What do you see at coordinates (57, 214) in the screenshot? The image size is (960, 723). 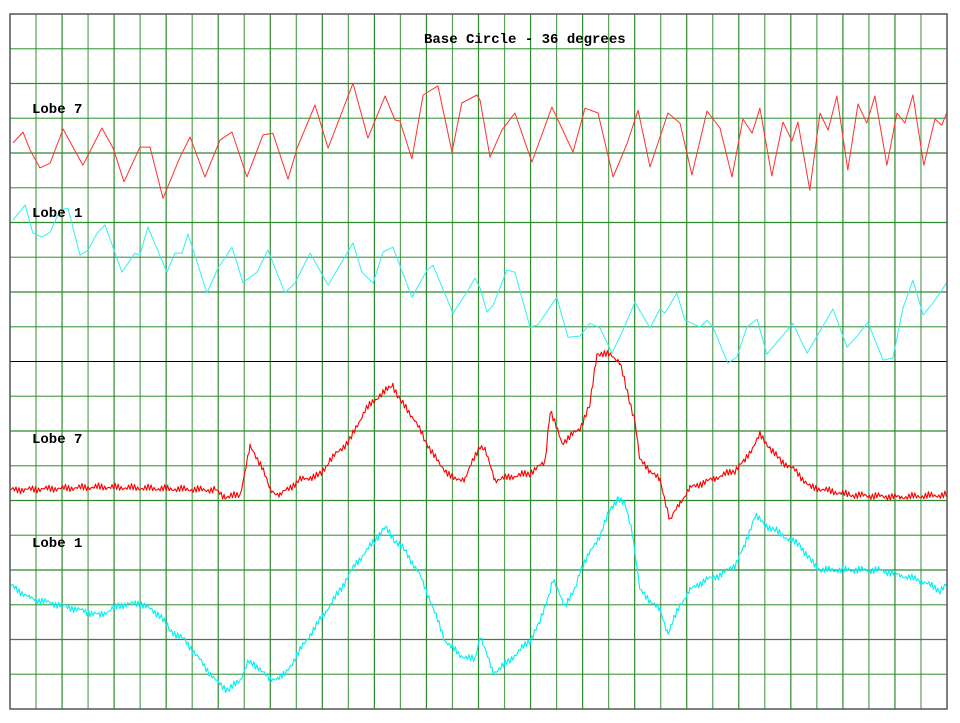 I see `series-label-lobe-1-upper: Lobe 1` at bounding box center [57, 214].